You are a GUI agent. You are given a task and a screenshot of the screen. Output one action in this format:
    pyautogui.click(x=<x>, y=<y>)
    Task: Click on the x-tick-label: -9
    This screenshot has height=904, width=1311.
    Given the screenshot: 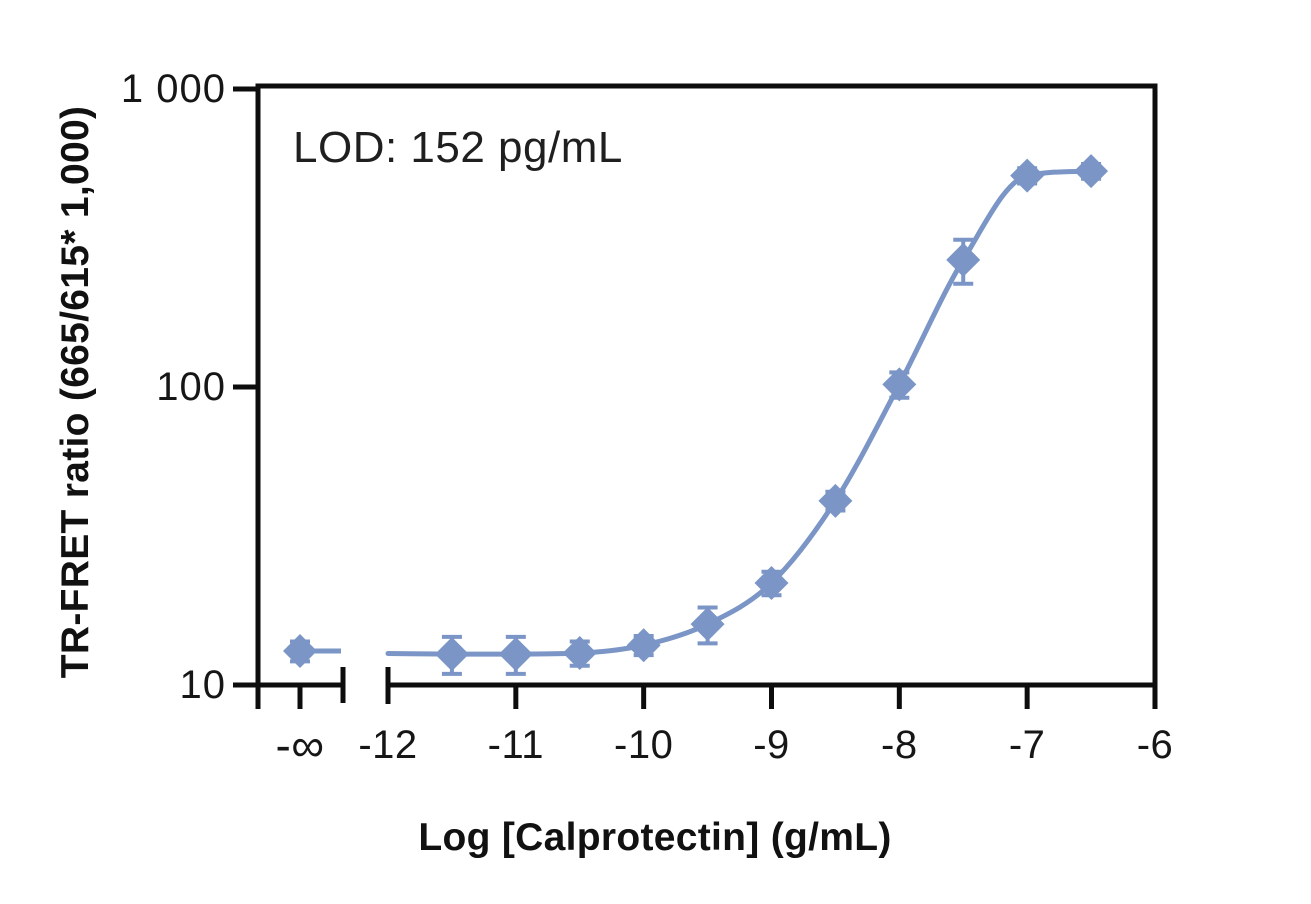 What is the action you would take?
    pyautogui.click(x=771, y=745)
    